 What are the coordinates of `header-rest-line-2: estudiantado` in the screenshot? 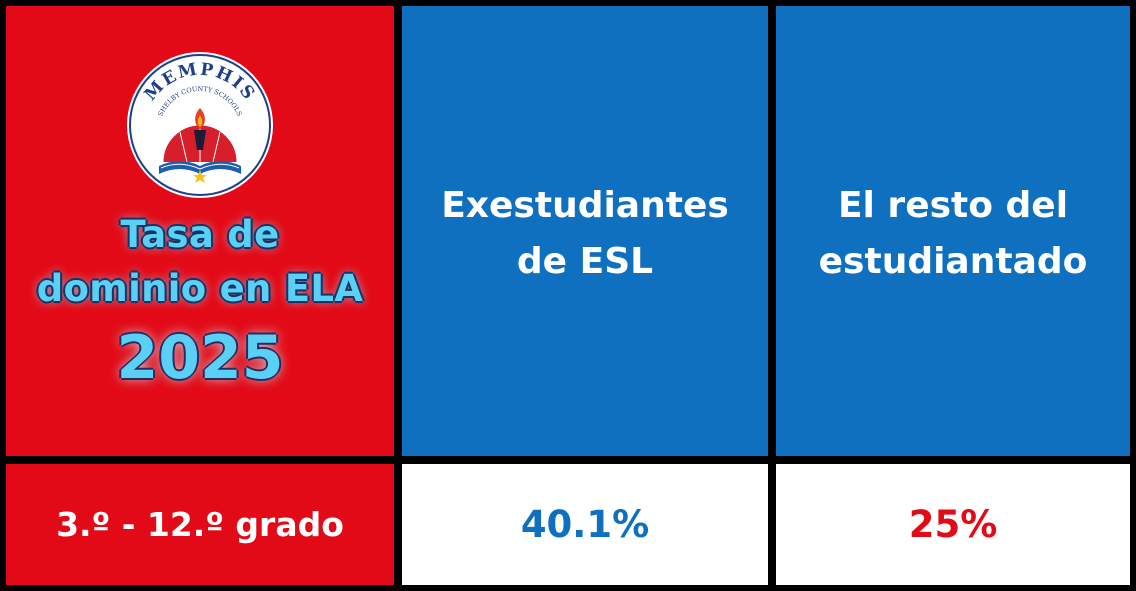 It's located at (953, 261).